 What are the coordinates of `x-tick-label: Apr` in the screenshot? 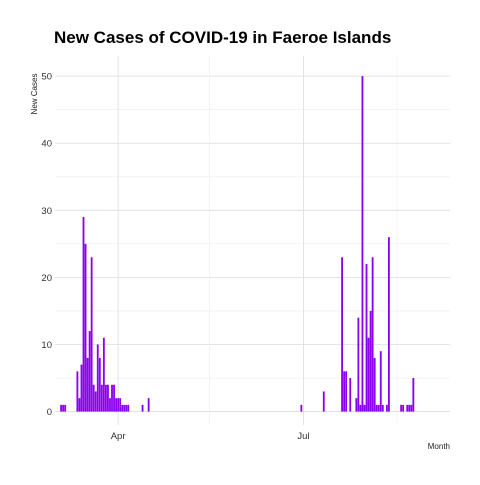 It's located at (118, 436).